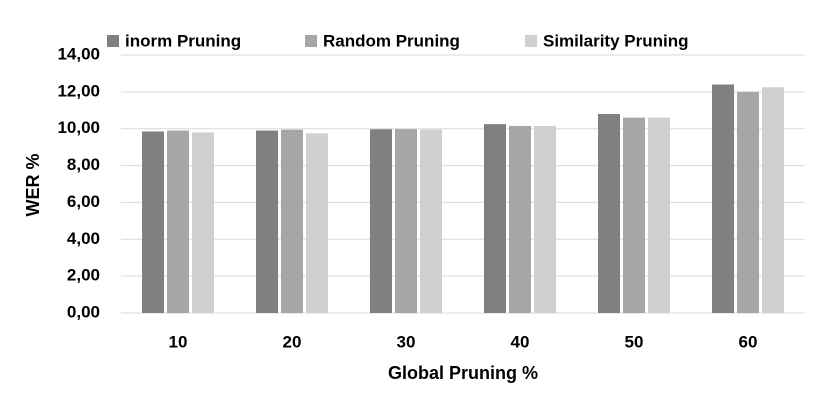  I want to click on x-tick-label: 60, so click(748, 341).